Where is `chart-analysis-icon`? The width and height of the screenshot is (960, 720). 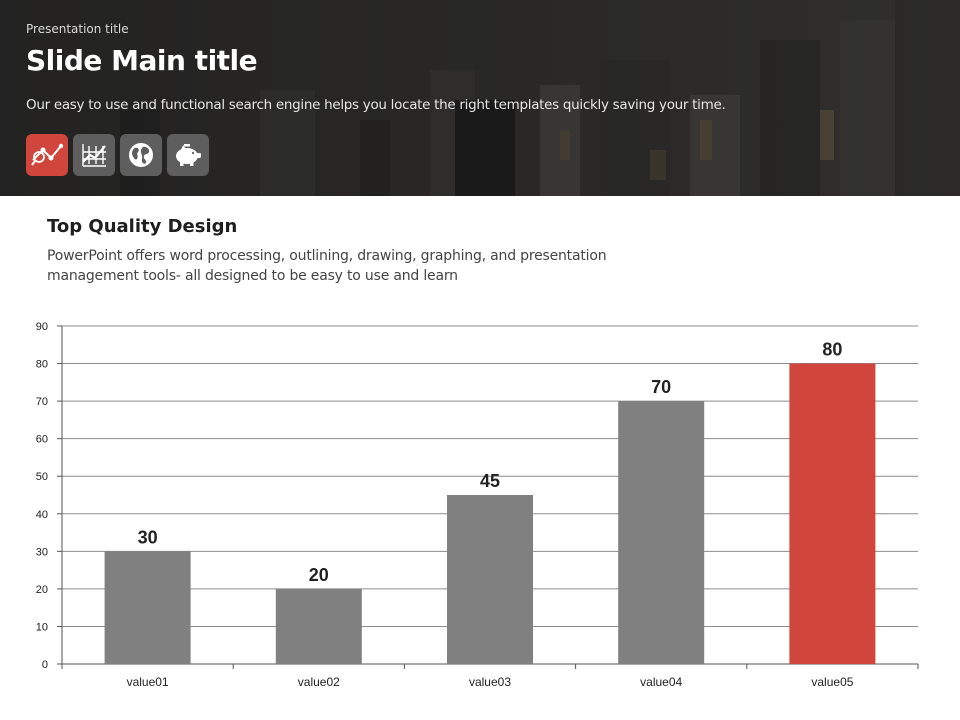 chart-analysis-icon is located at coordinates (47, 154).